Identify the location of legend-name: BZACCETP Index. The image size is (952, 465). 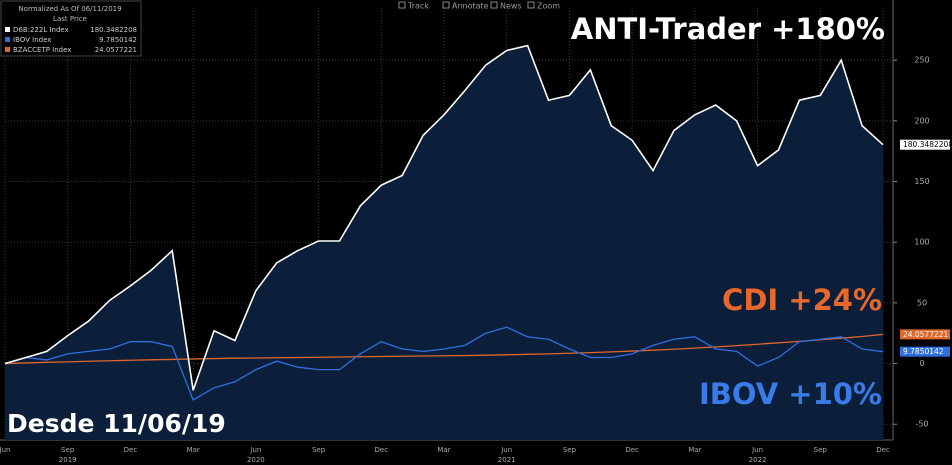
(42, 50).